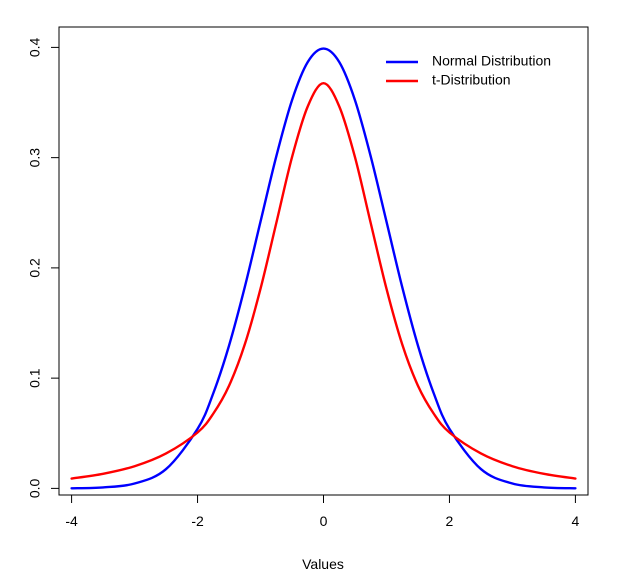  Describe the element at coordinates (35, 158) in the screenshot. I see `y-tick-label: 0.3` at that location.